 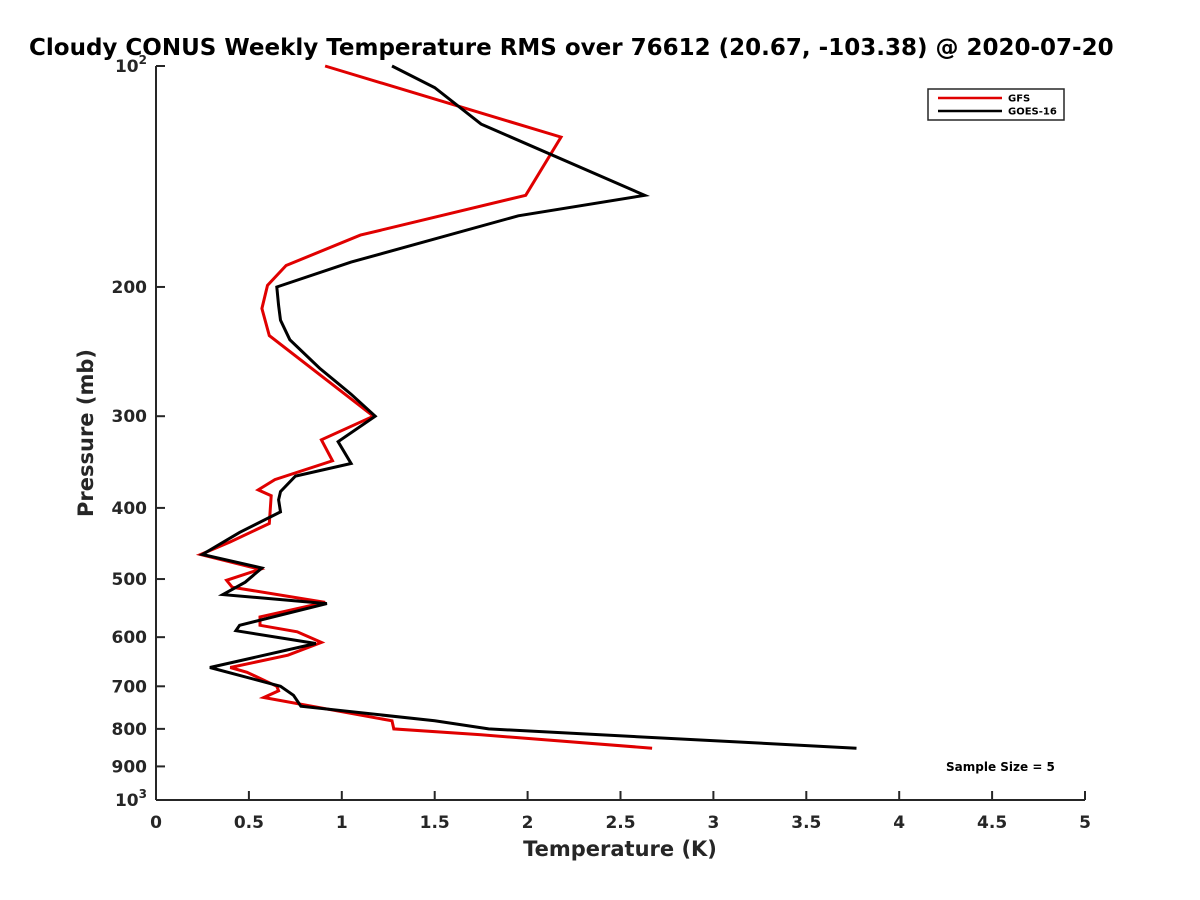 I want to click on legend: GFS GOES-16, so click(x=996, y=104).